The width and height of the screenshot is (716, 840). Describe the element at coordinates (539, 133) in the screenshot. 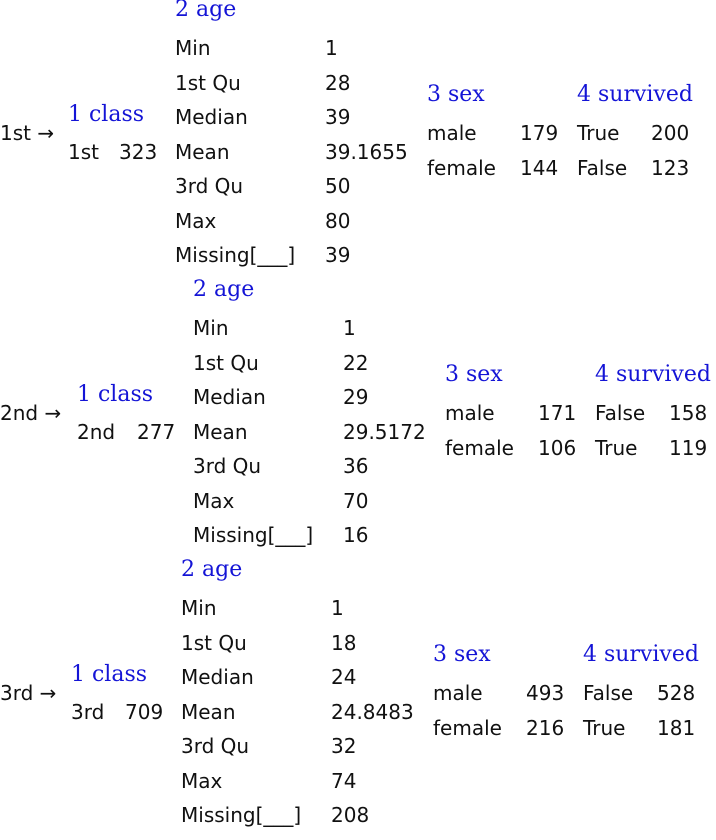

I see `sex-count: 179` at that location.